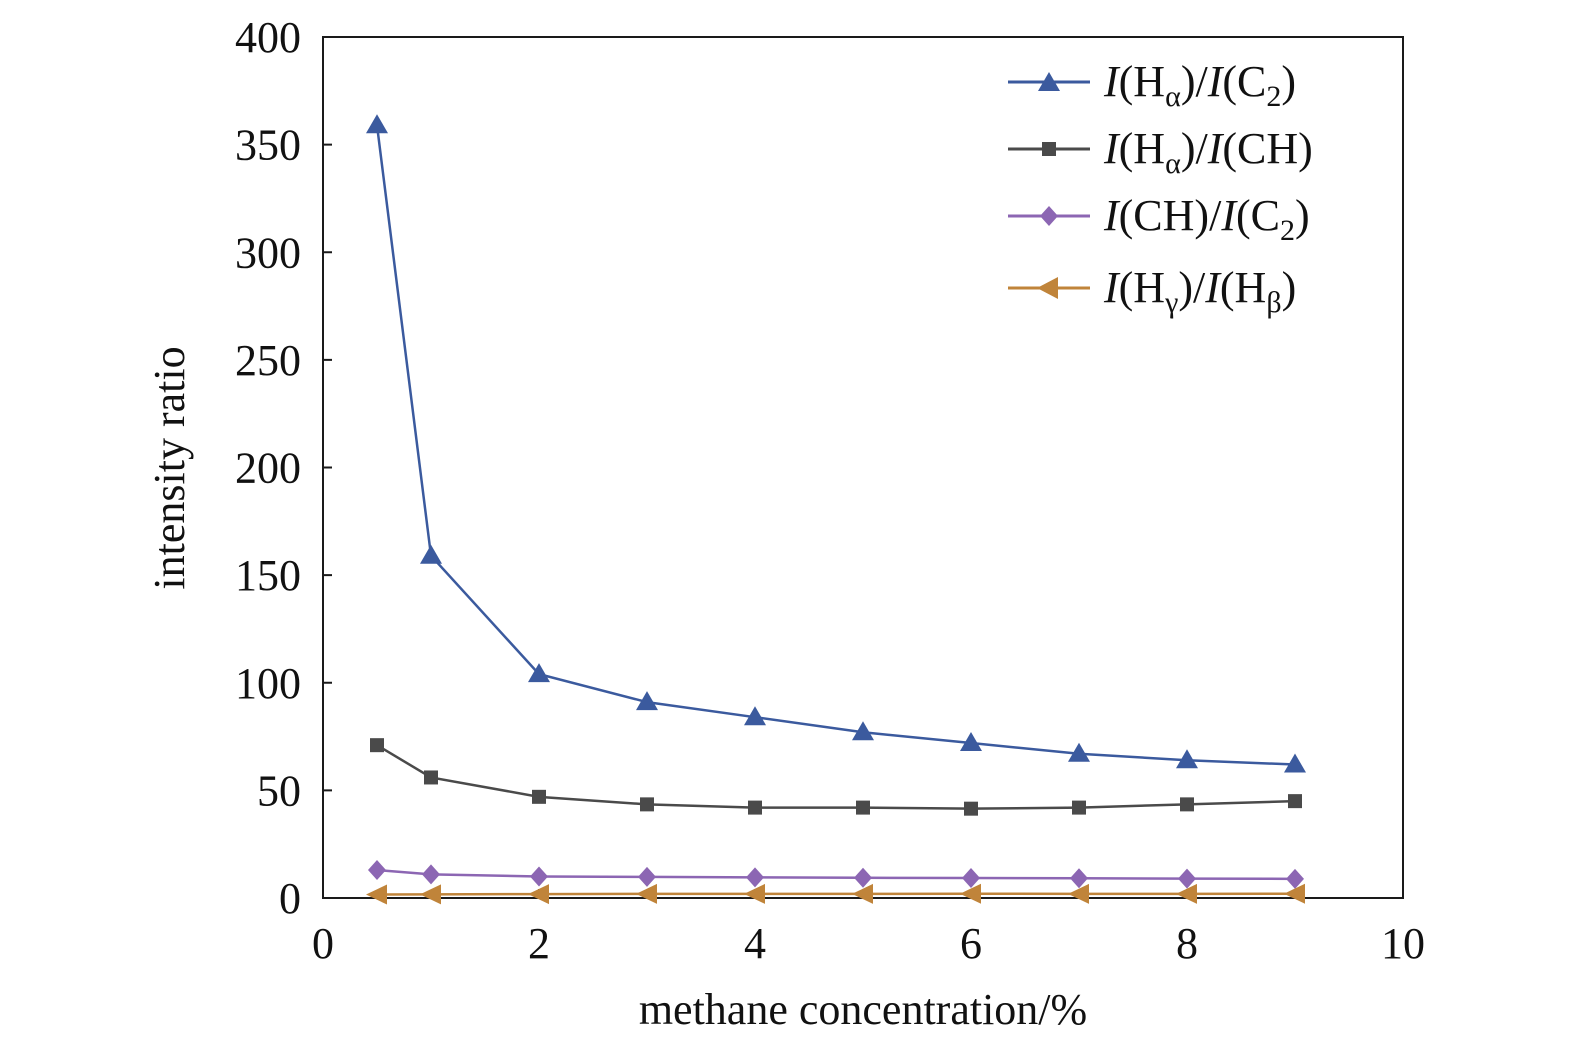 Image resolution: width=1575 pixels, height=1053 pixels. Describe the element at coordinates (279, 790) in the screenshot. I see `y-tick-label: 50` at that location.